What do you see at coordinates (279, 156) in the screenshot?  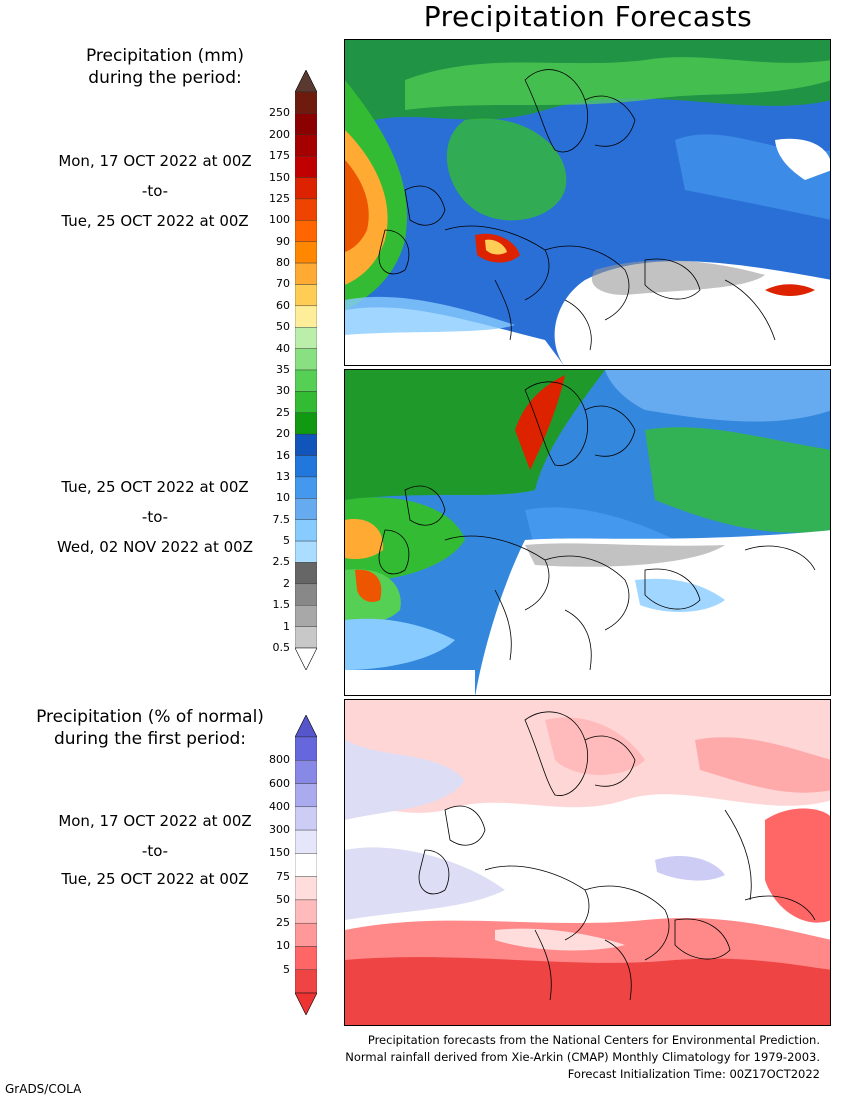 I see `colorbar-tick-label: 175` at bounding box center [279, 156].